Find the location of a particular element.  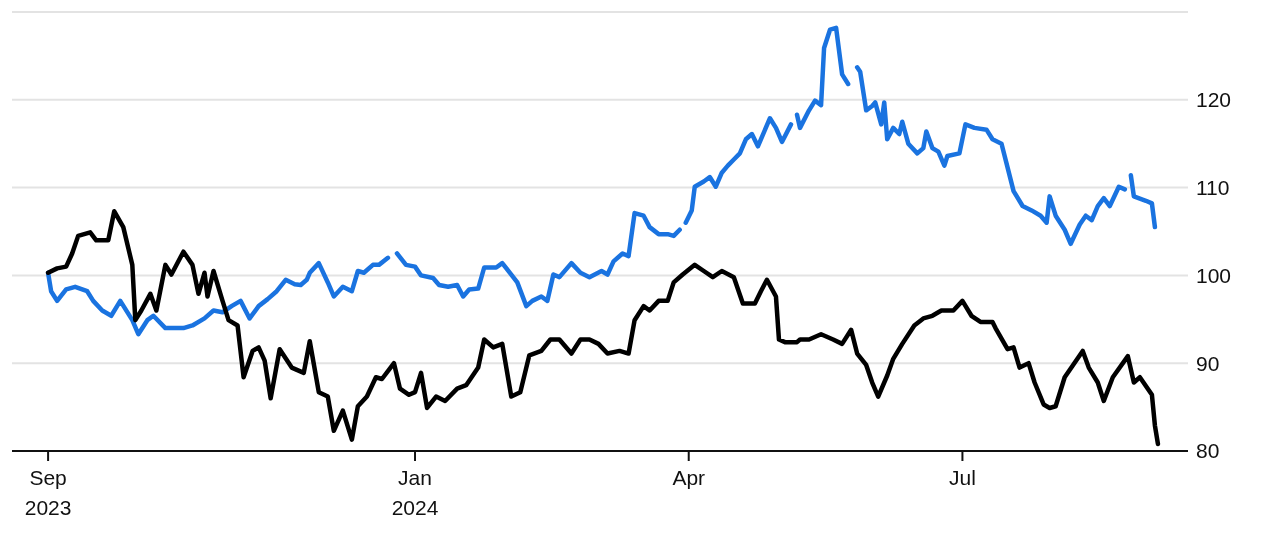

y-tick-label: 120 is located at coordinates (1214, 100).